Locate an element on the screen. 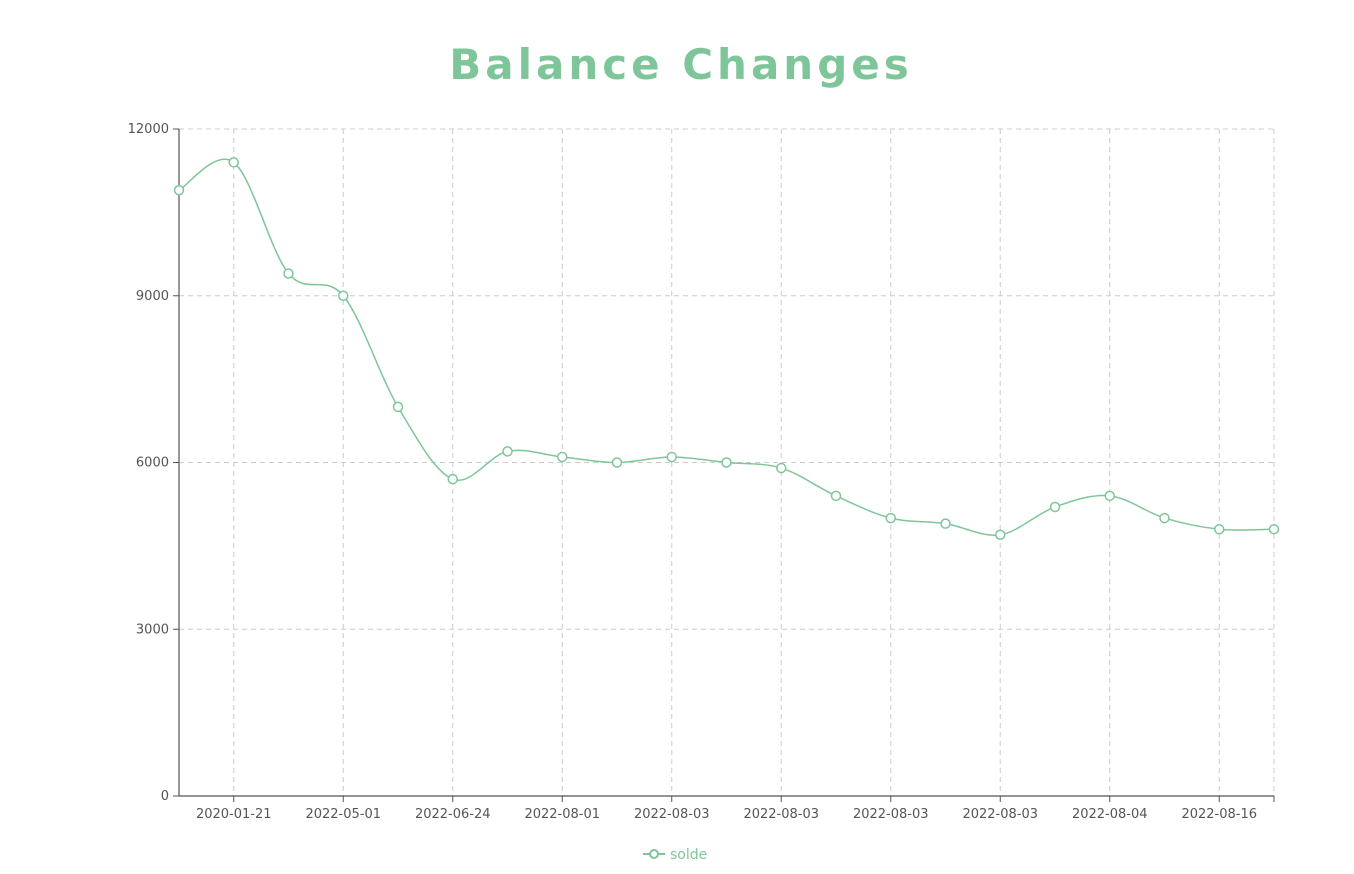 The image size is (1354, 874). y-tick-label: 3000 is located at coordinates (152, 629).